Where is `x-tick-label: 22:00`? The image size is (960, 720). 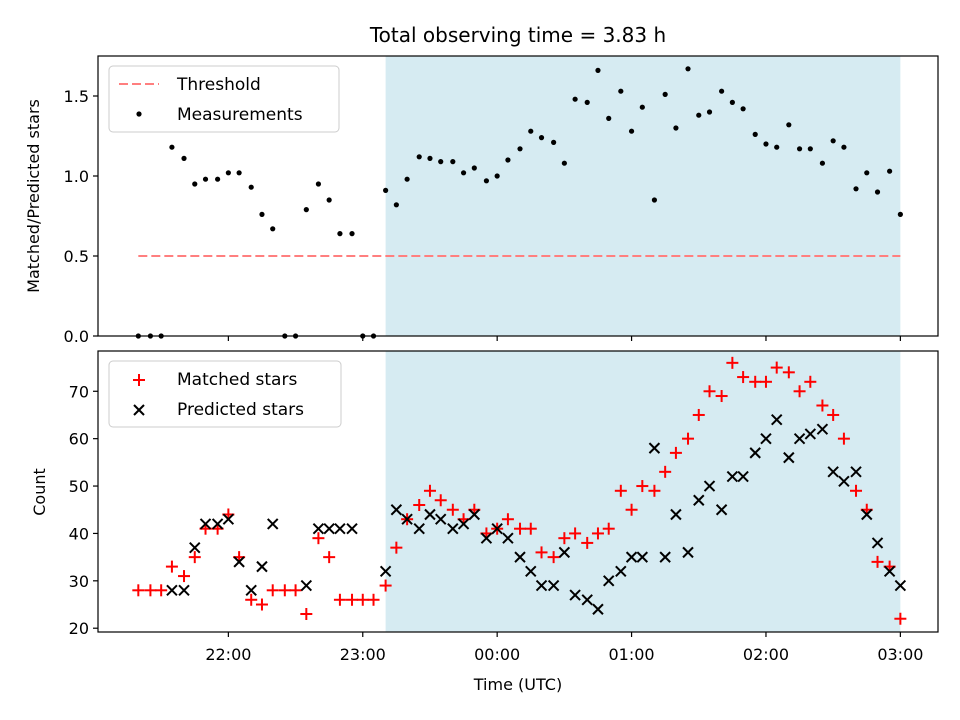 x-tick-label: 22:00 is located at coordinates (228, 654).